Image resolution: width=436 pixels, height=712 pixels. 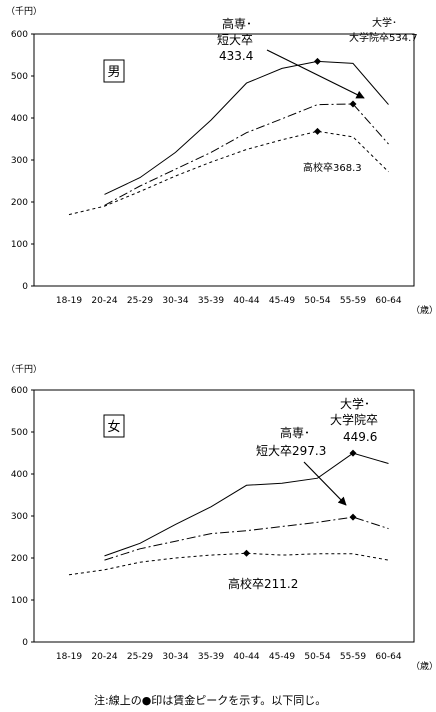 I want to click on panel1-x-tick-label: 40-44, so click(x=246, y=301).